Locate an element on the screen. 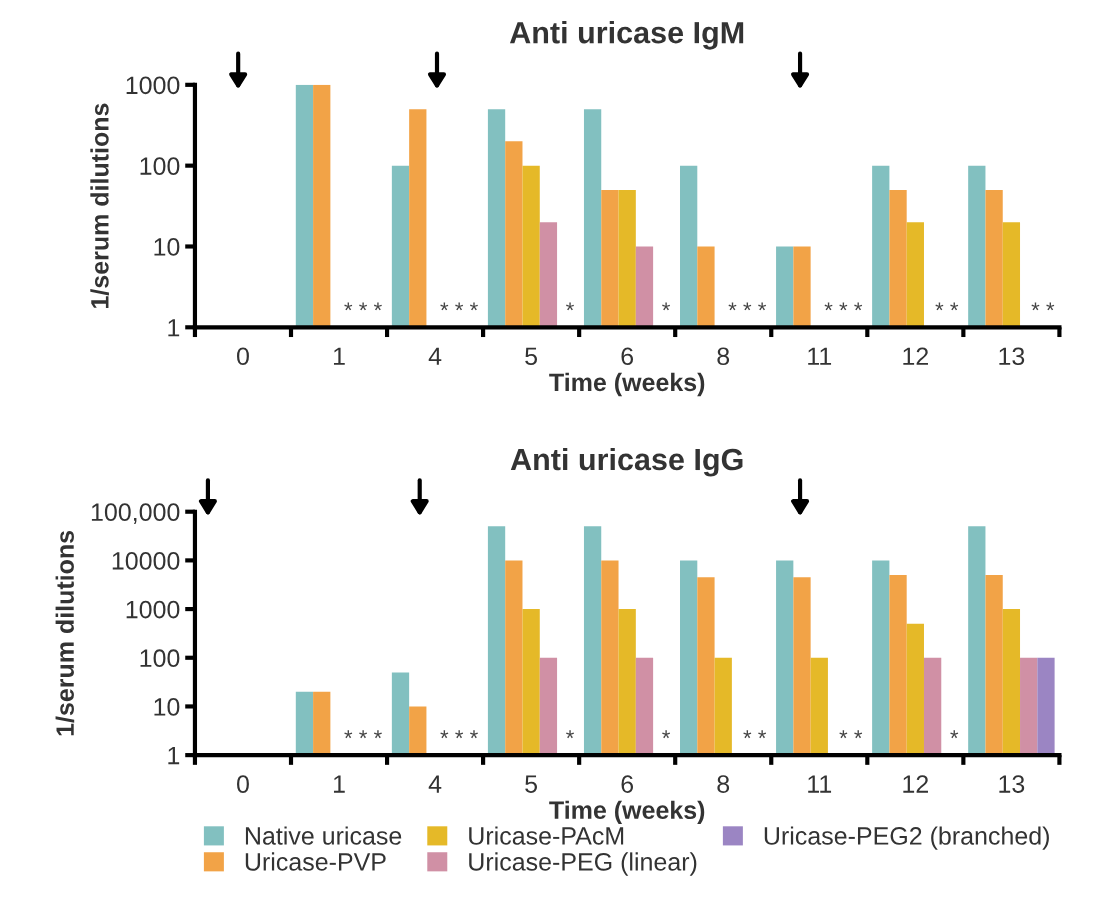 The height and width of the screenshot is (922, 1114). legend-label: Uricase-PAcM is located at coordinates (546, 835).